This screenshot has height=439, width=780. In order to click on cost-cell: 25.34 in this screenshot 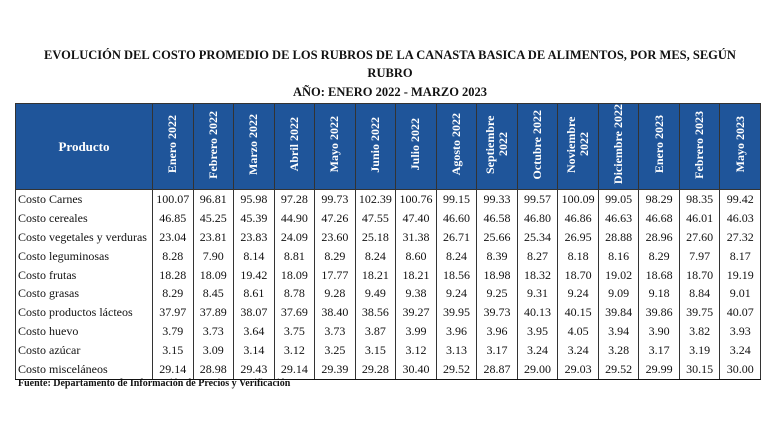, I will do `click(537, 237)`.